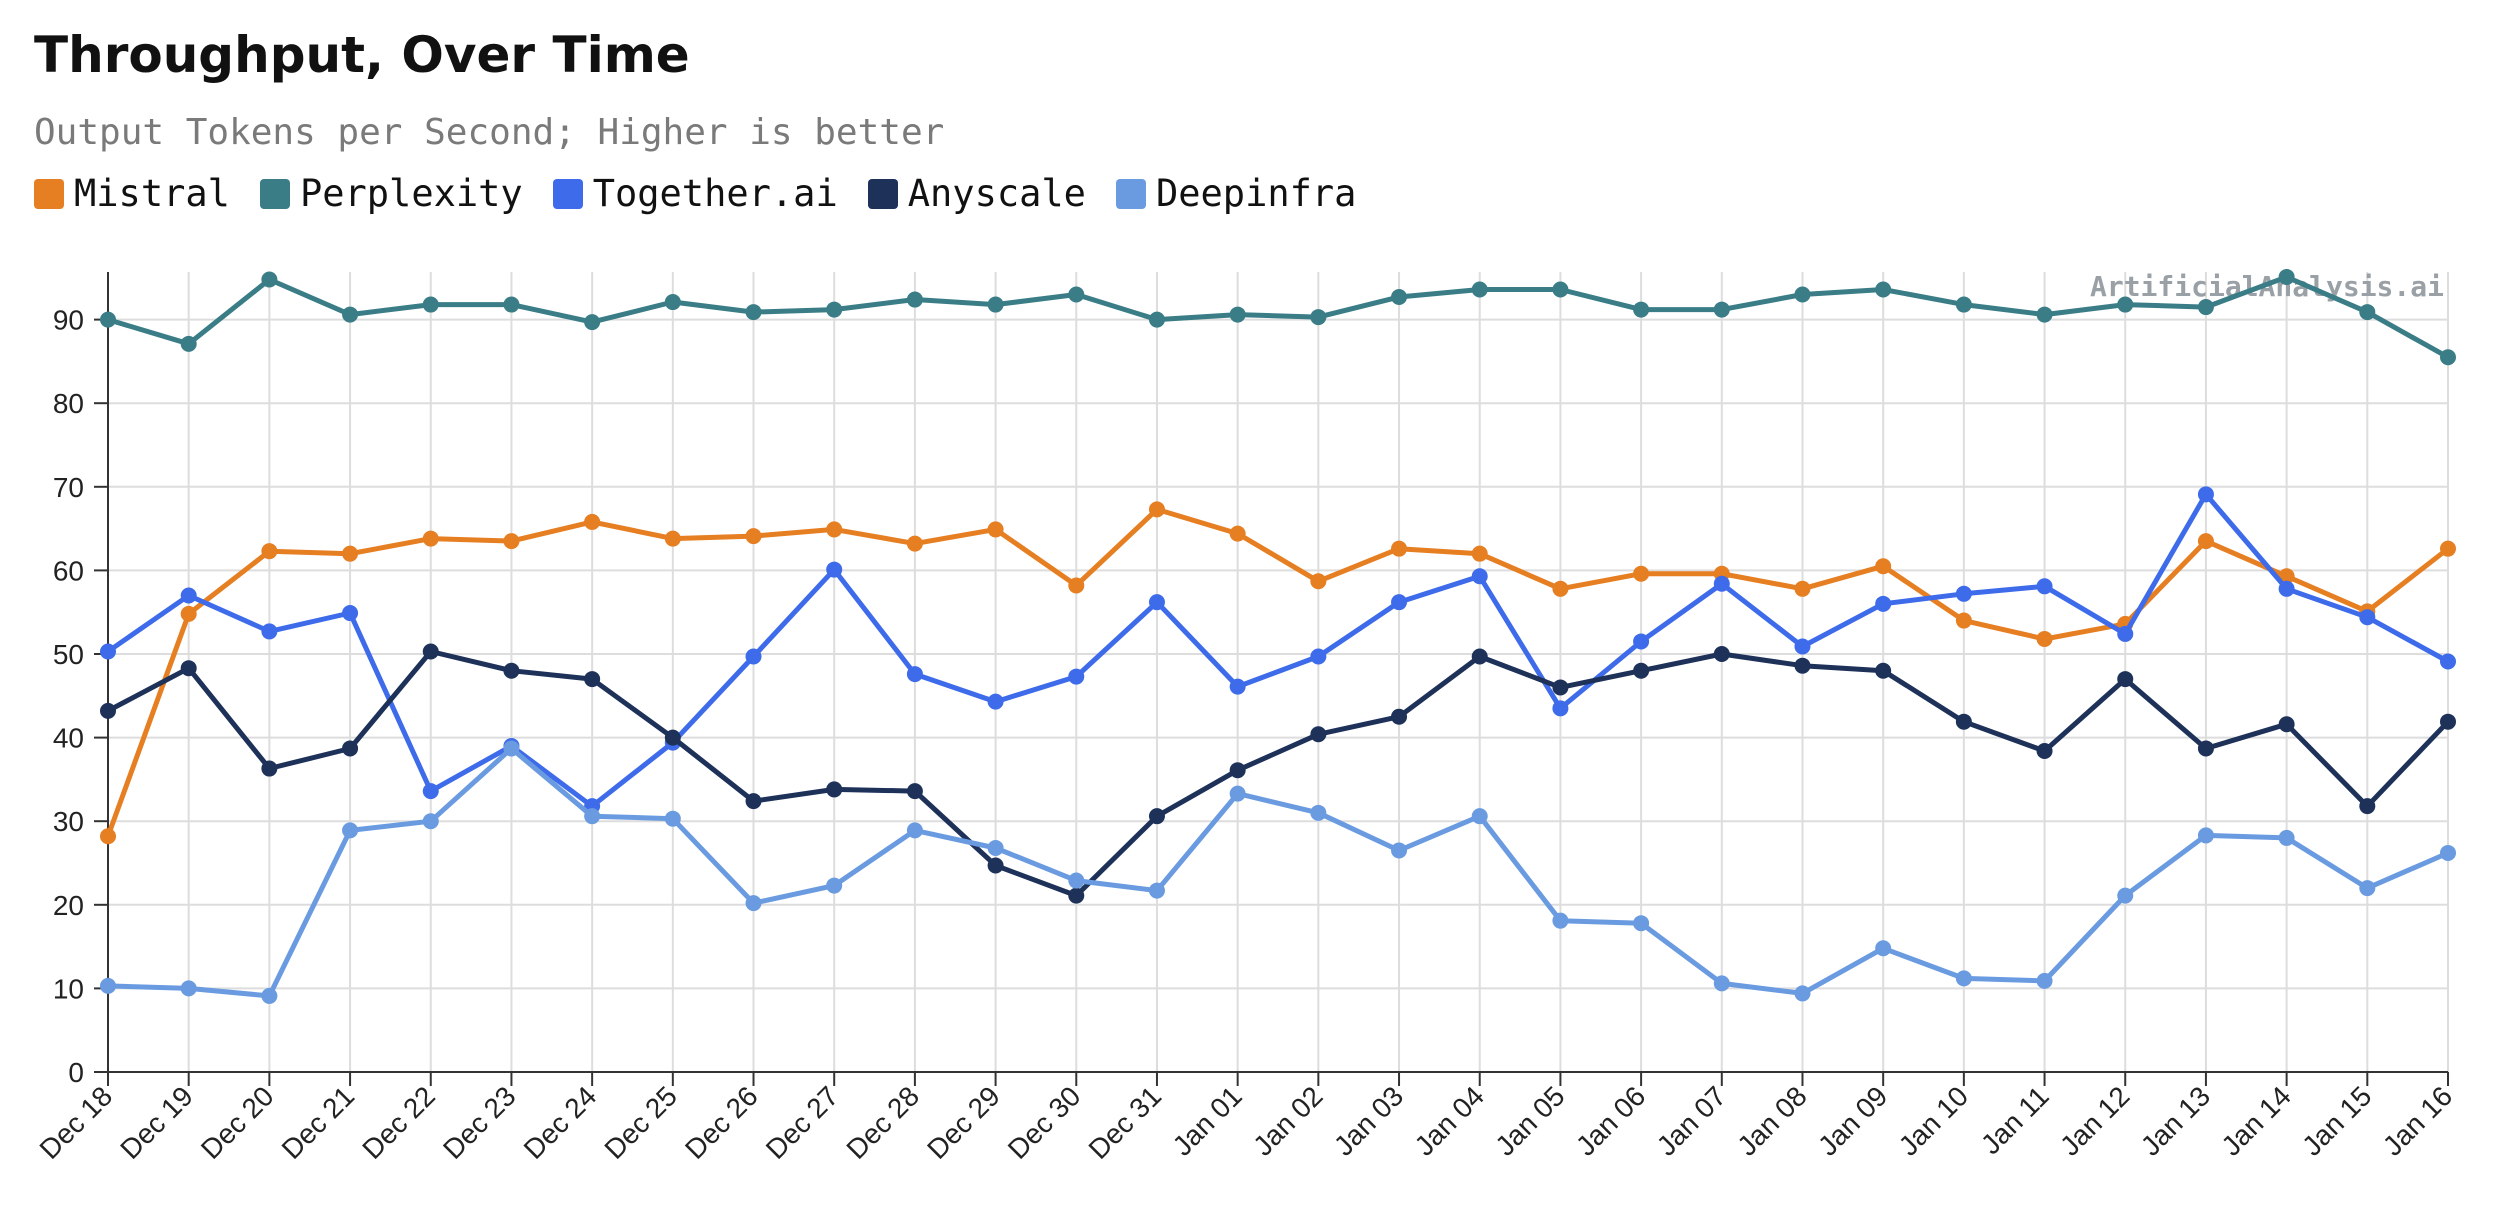 The width and height of the screenshot is (2494, 1208). Describe the element at coordinates (391, 193) in the screenshot. I see `legend-item-perplexity: Perplexity` at that location.